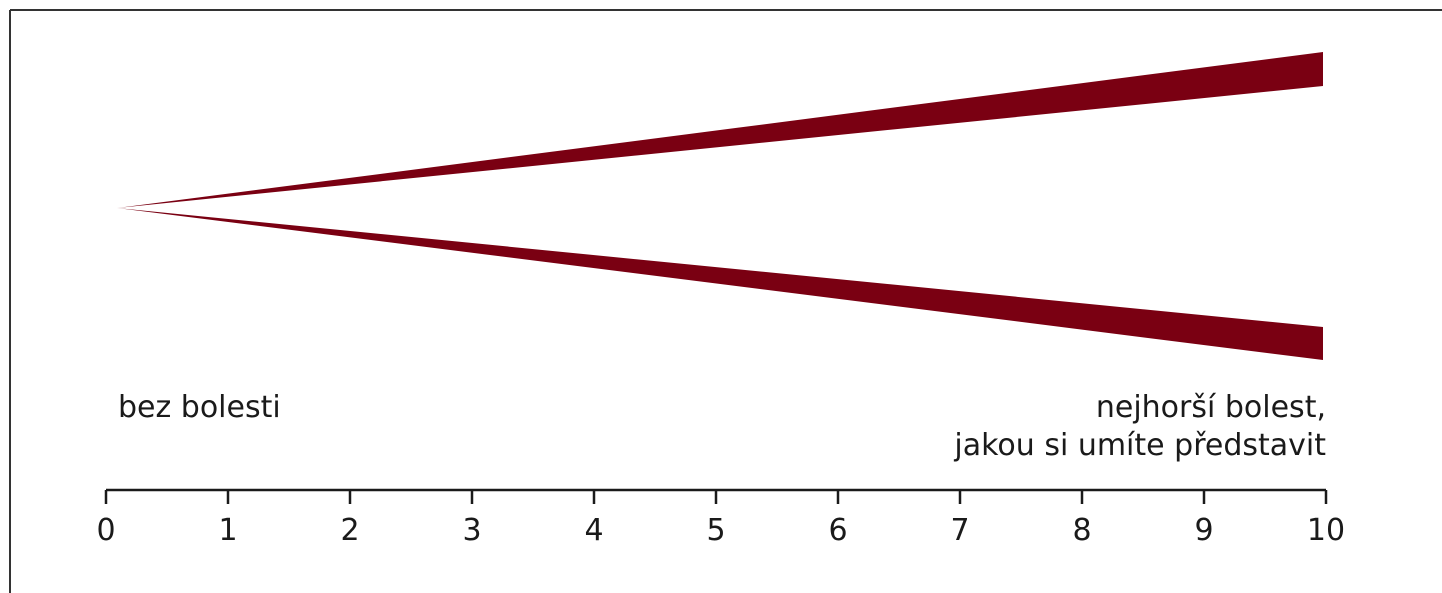  I want to click on axis-tick-label: 7, so click(959, 530).